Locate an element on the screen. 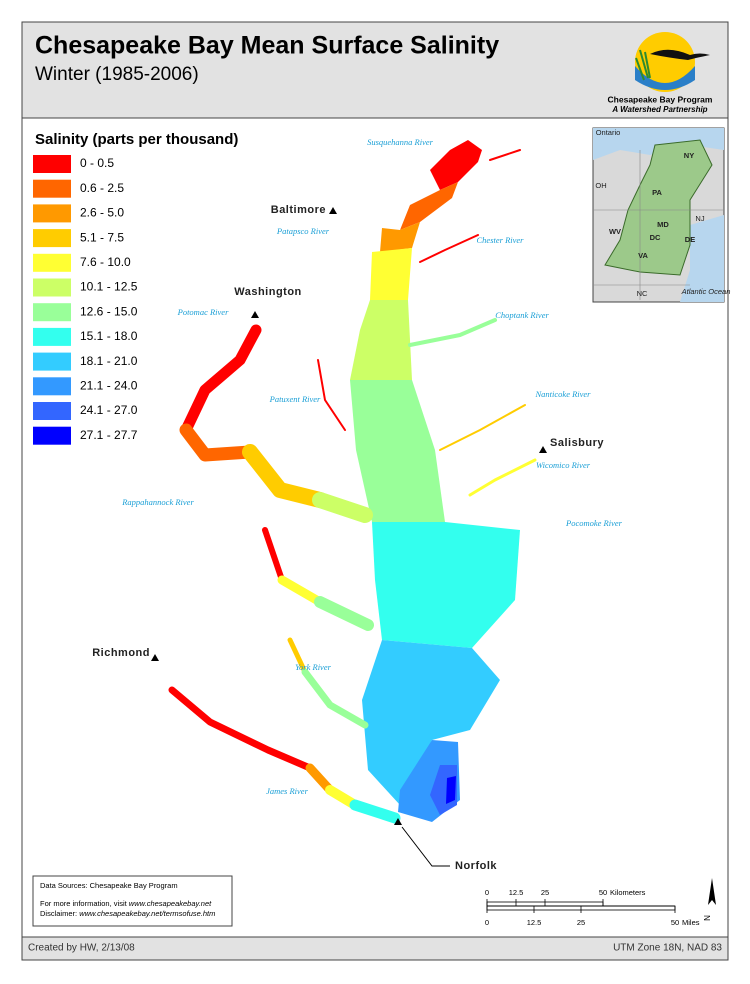 The width and height of the screenshot is (750, 984). leader-line is located at coordinates (425, 846).